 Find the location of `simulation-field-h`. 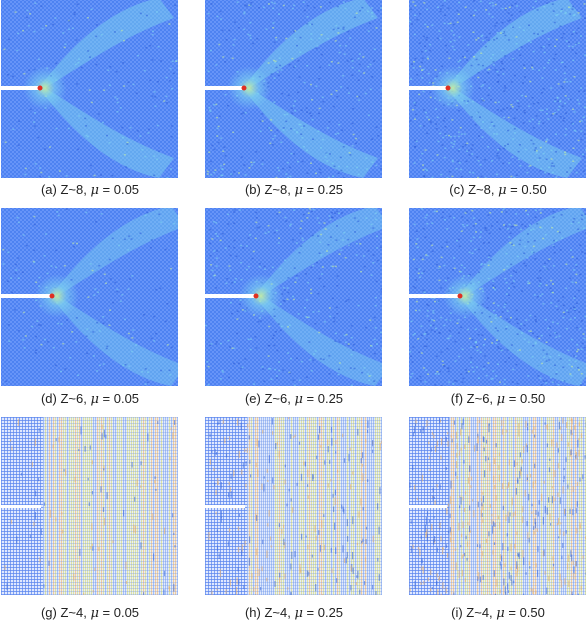

simulation-field-h is located at coordinates (293, 506).